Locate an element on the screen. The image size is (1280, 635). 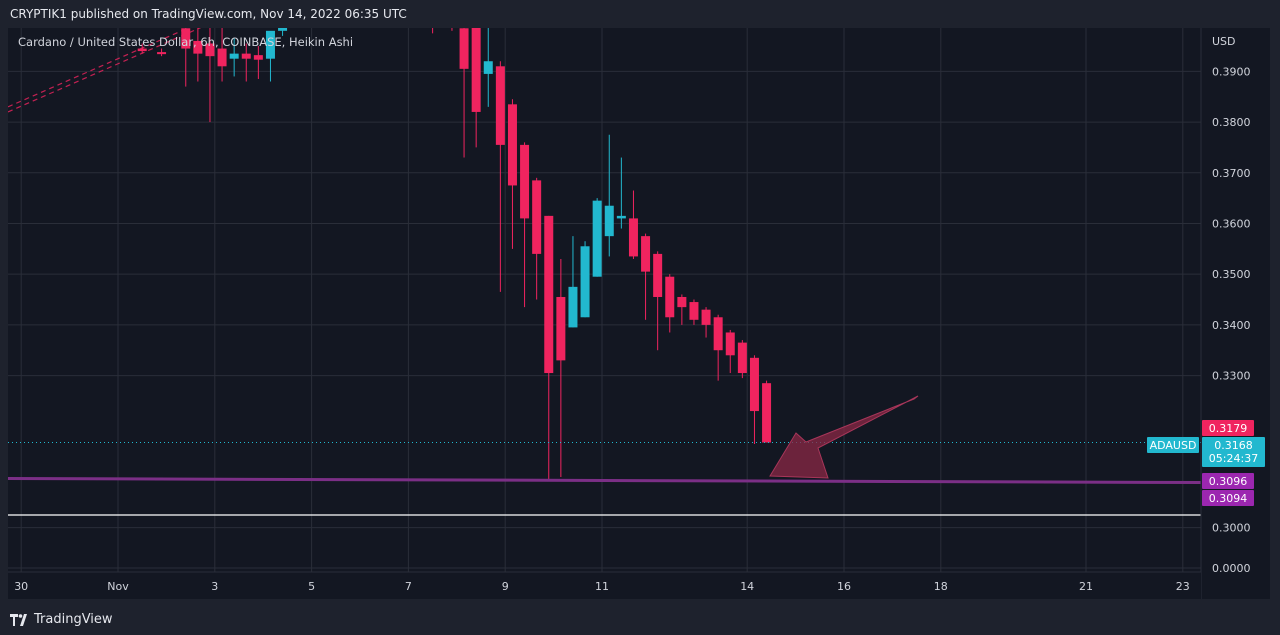
tradingview-logo: TradingView is located at coordinates (61, 619).